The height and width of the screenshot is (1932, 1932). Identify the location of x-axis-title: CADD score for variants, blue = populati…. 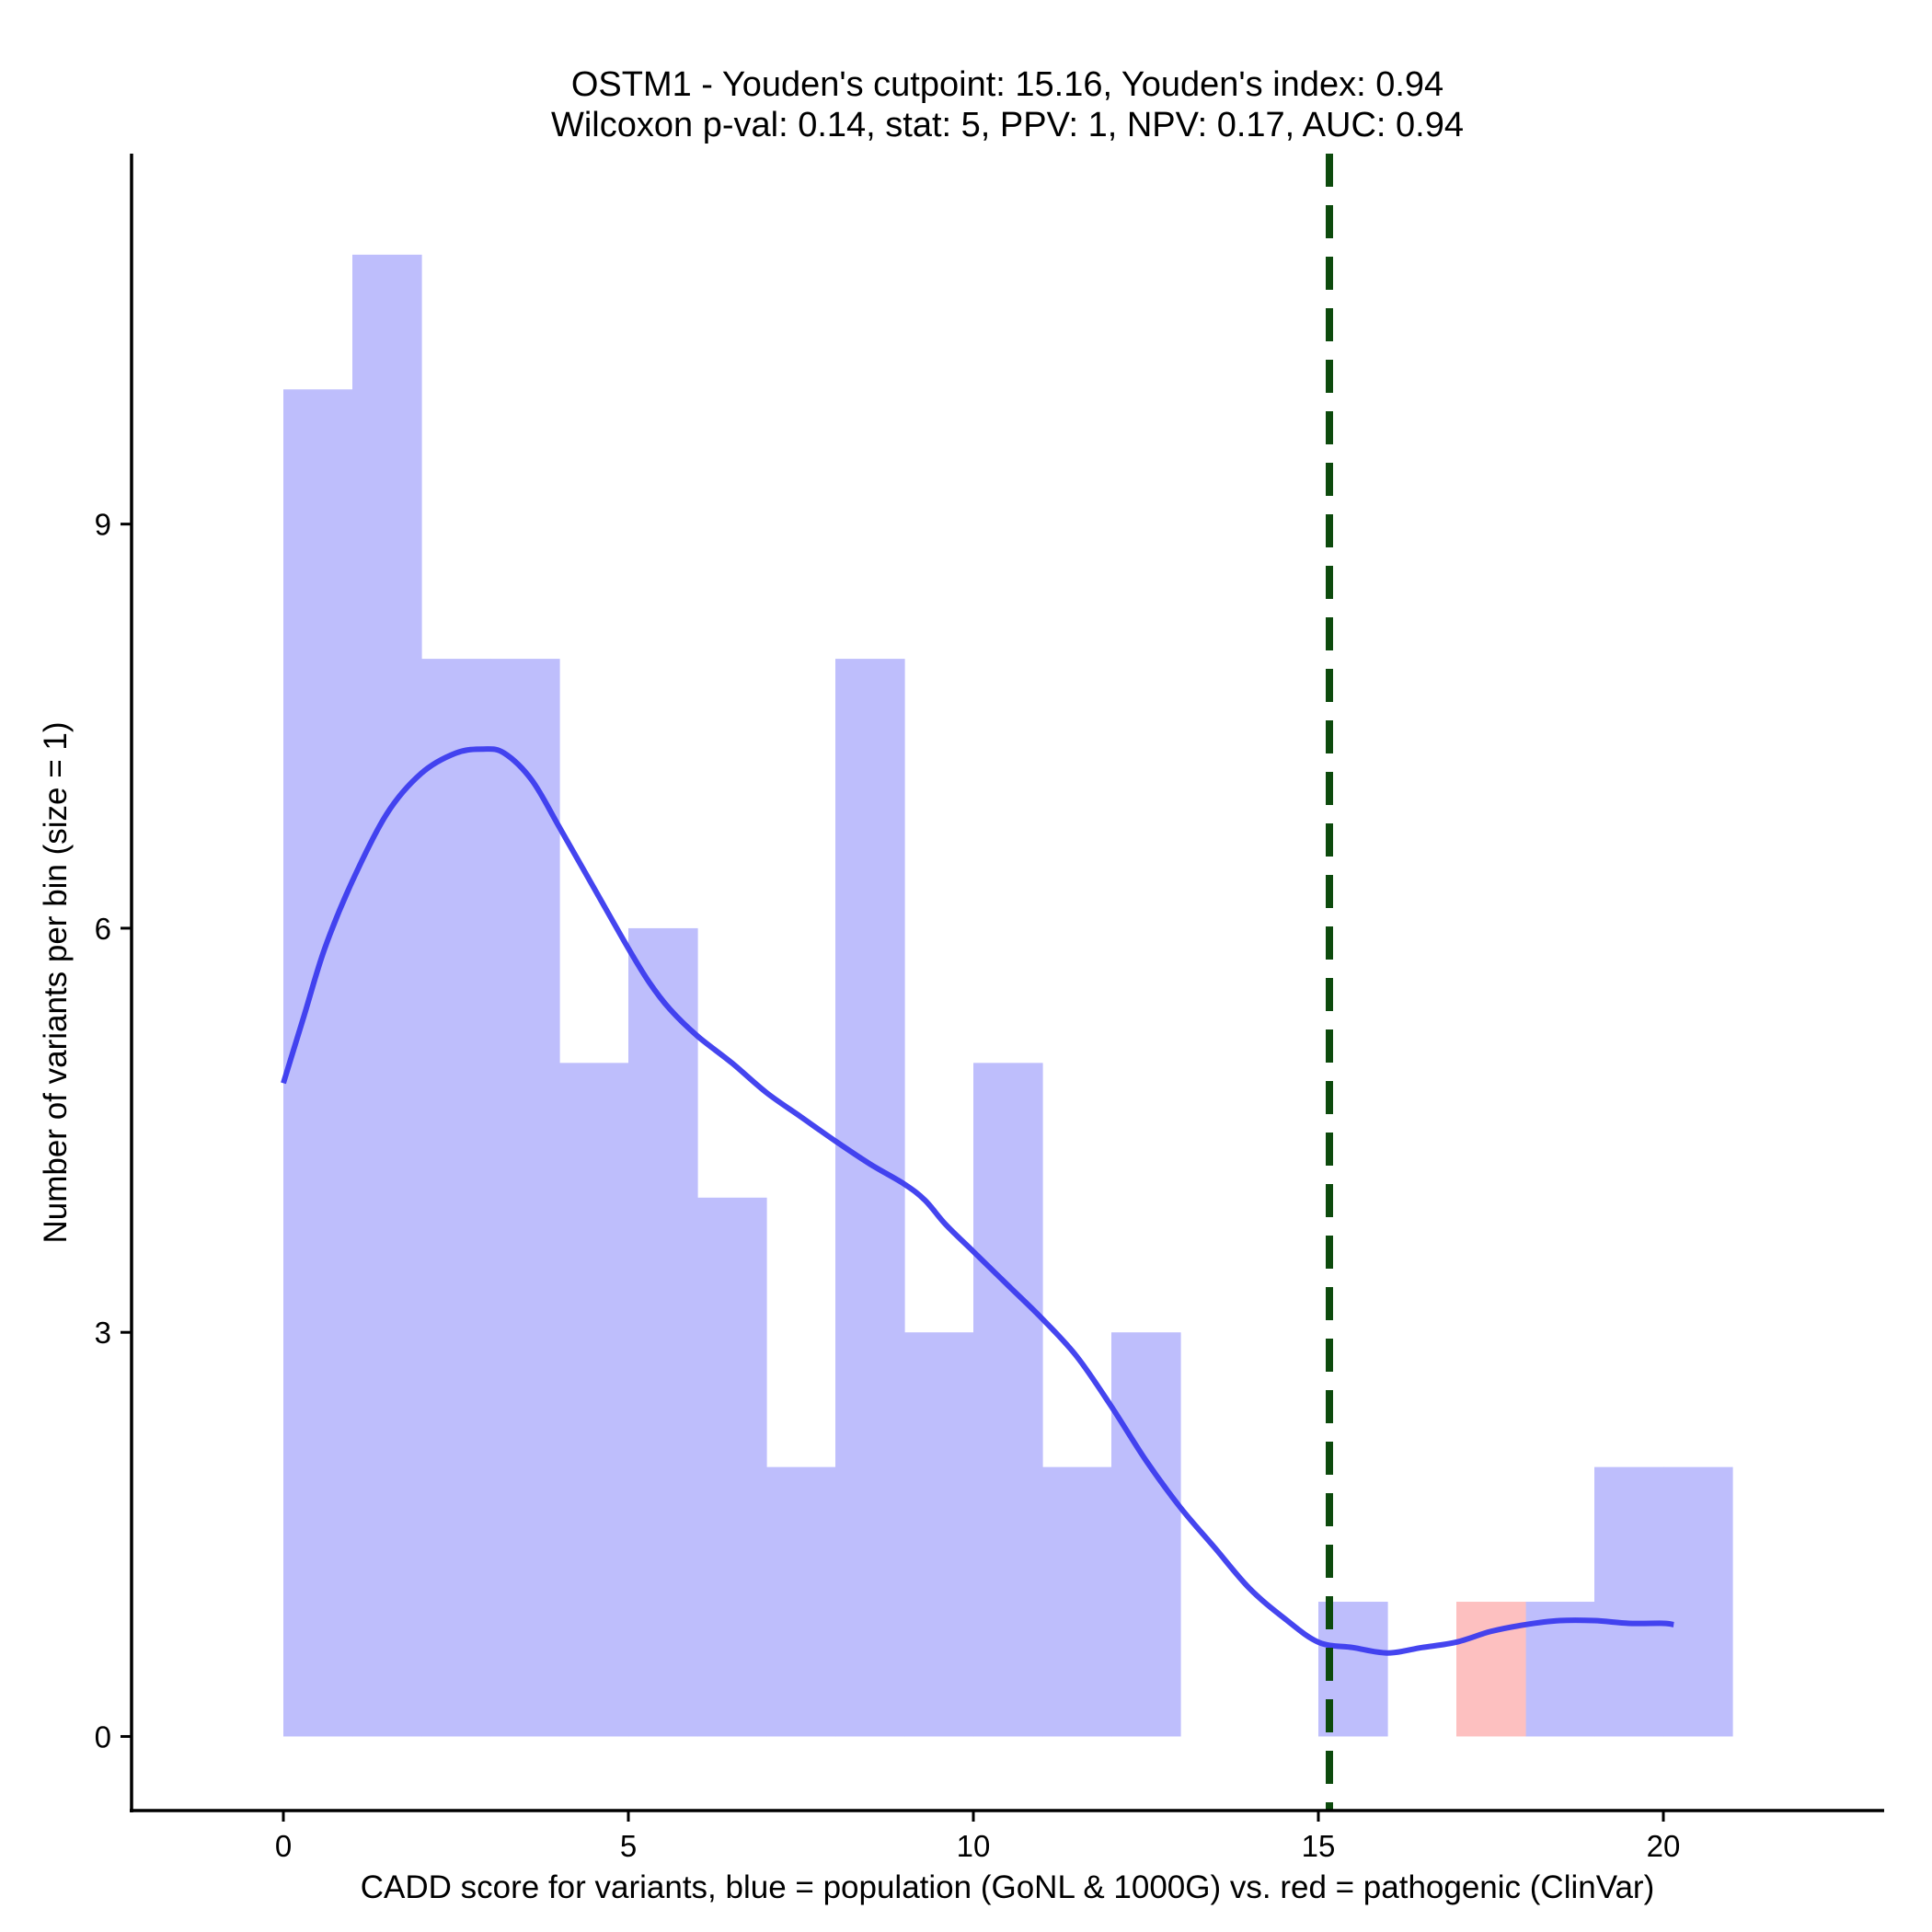
(1008, 1887).